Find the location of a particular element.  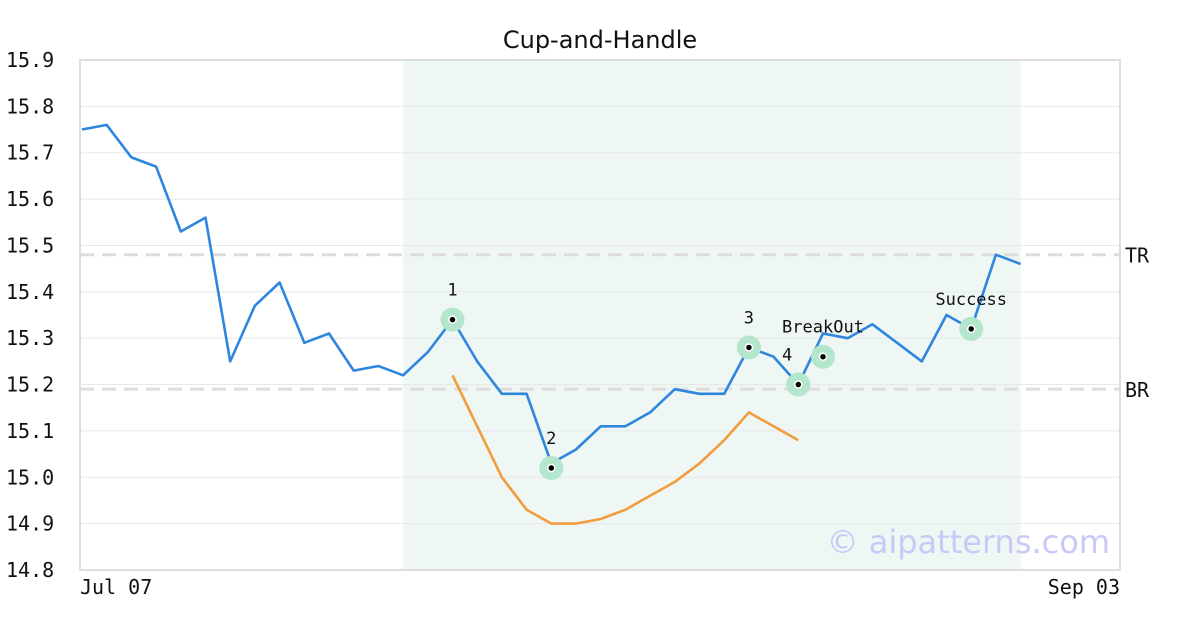

watermark: © aipatterns.com is located at coordinates (968, 542).